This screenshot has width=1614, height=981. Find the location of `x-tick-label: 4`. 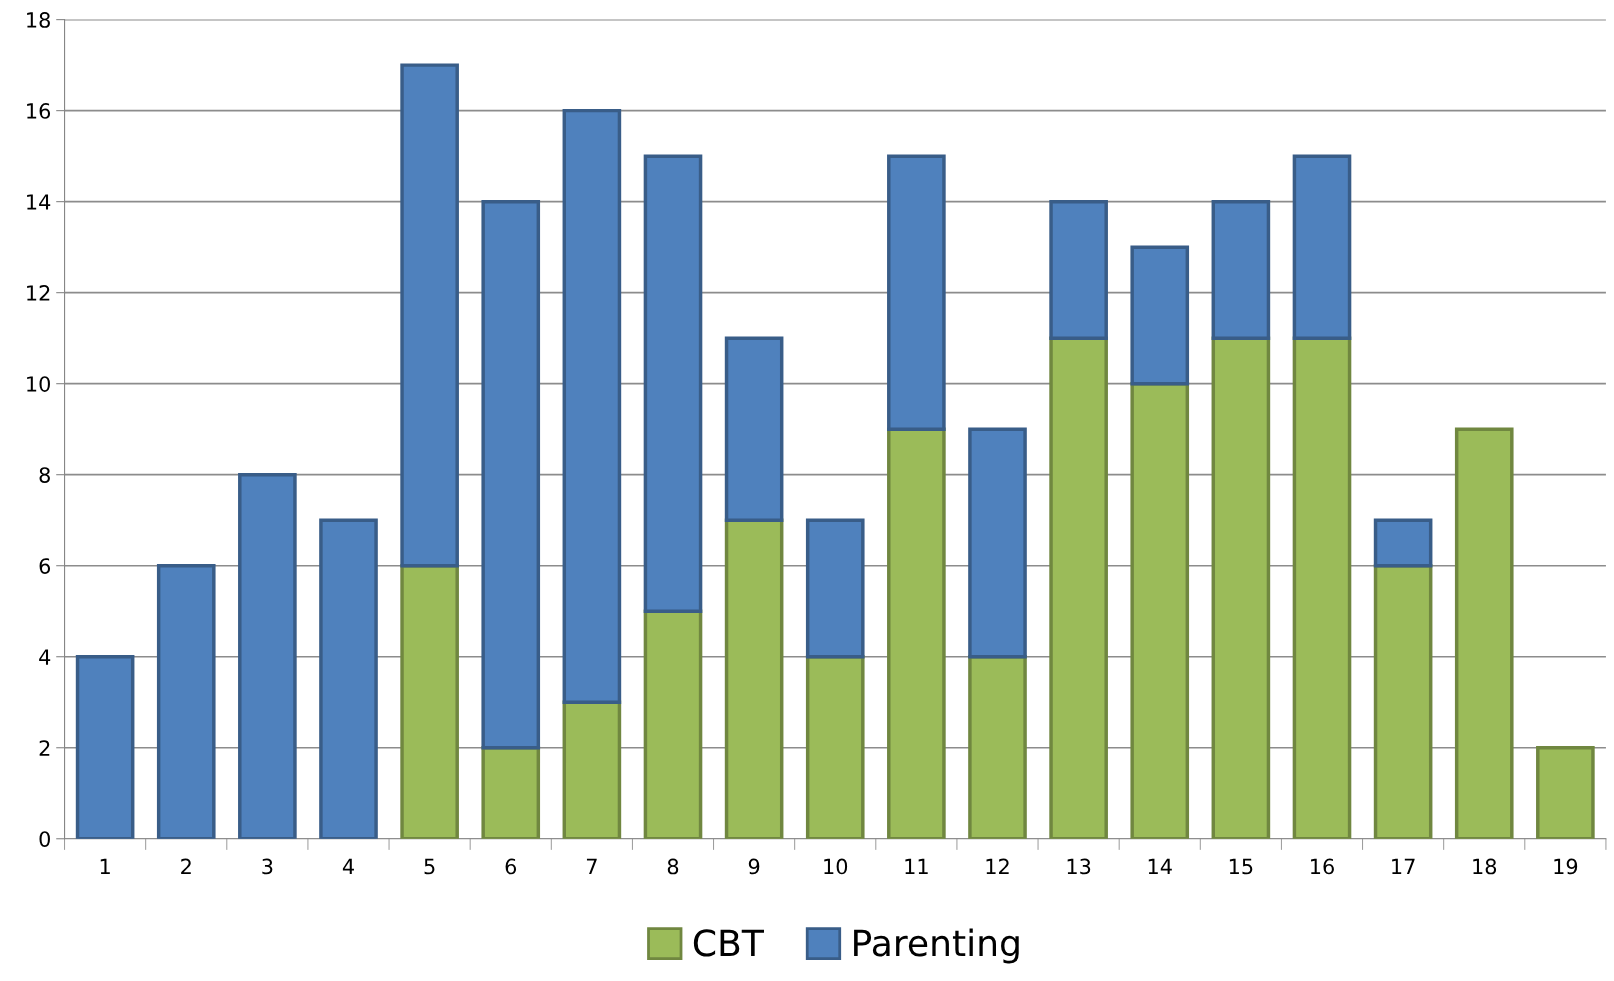

x-tick-label: 4 is located at coordinates (348, 866).